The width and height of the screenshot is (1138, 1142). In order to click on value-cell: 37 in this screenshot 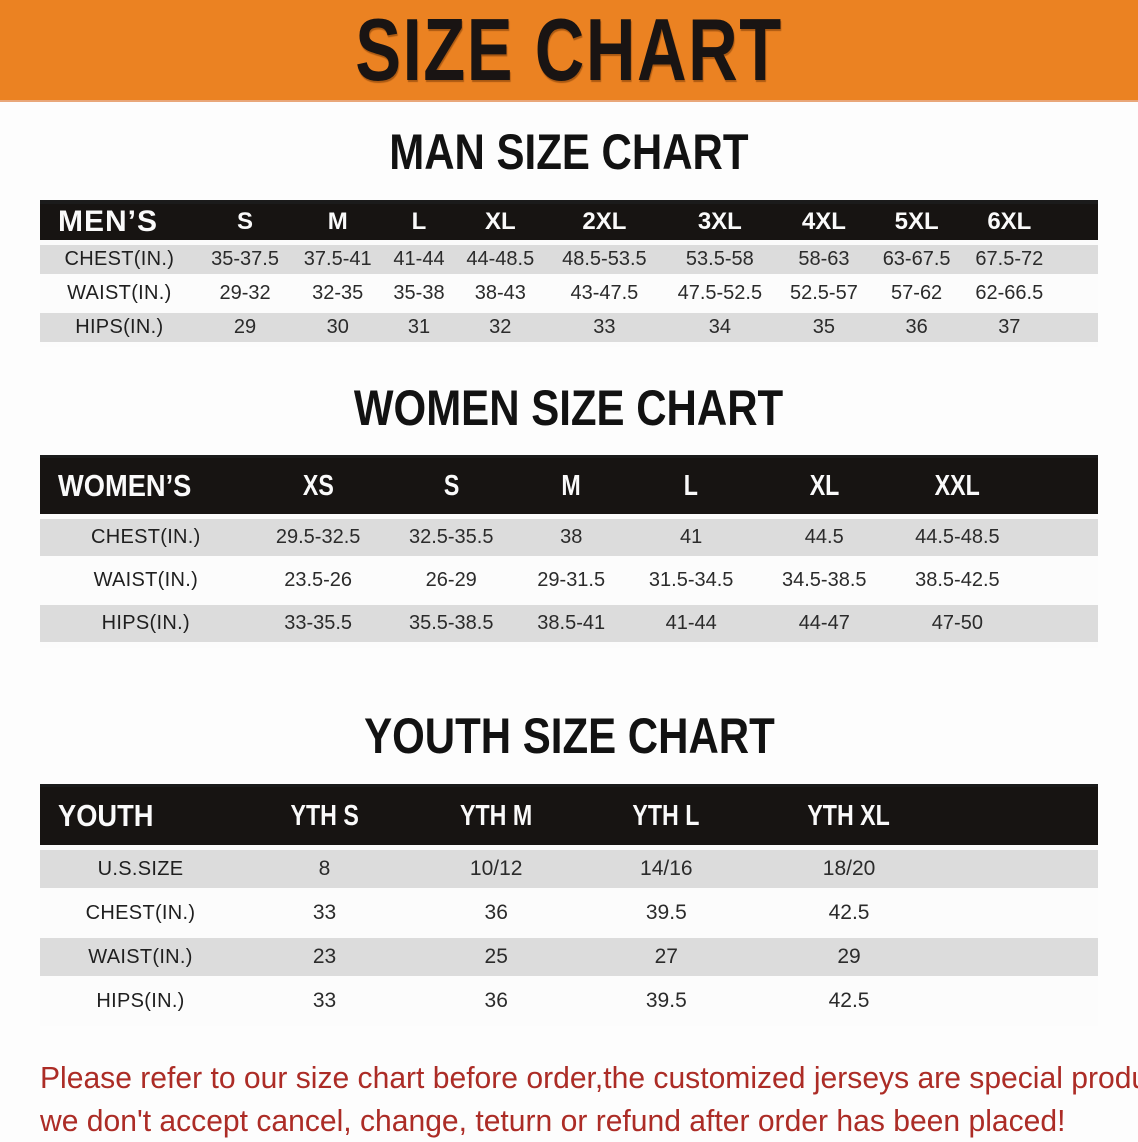, I will do `click(1009, 328)`.